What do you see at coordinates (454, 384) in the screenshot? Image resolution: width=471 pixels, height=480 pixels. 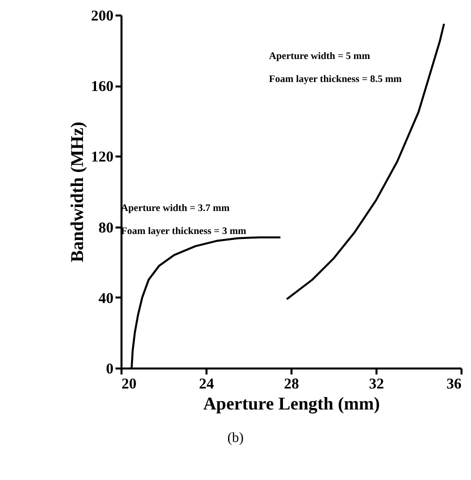 I see `x-tick-label: 36` at bounding box center [454, 384].